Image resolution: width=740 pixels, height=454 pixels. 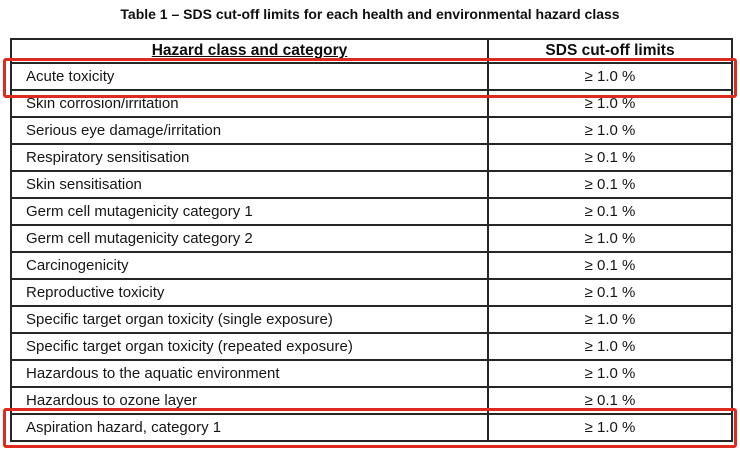 I want to click on table-row: Hazardous to ozone layer ≥ 0.1 %, so click(x=371, y=400).